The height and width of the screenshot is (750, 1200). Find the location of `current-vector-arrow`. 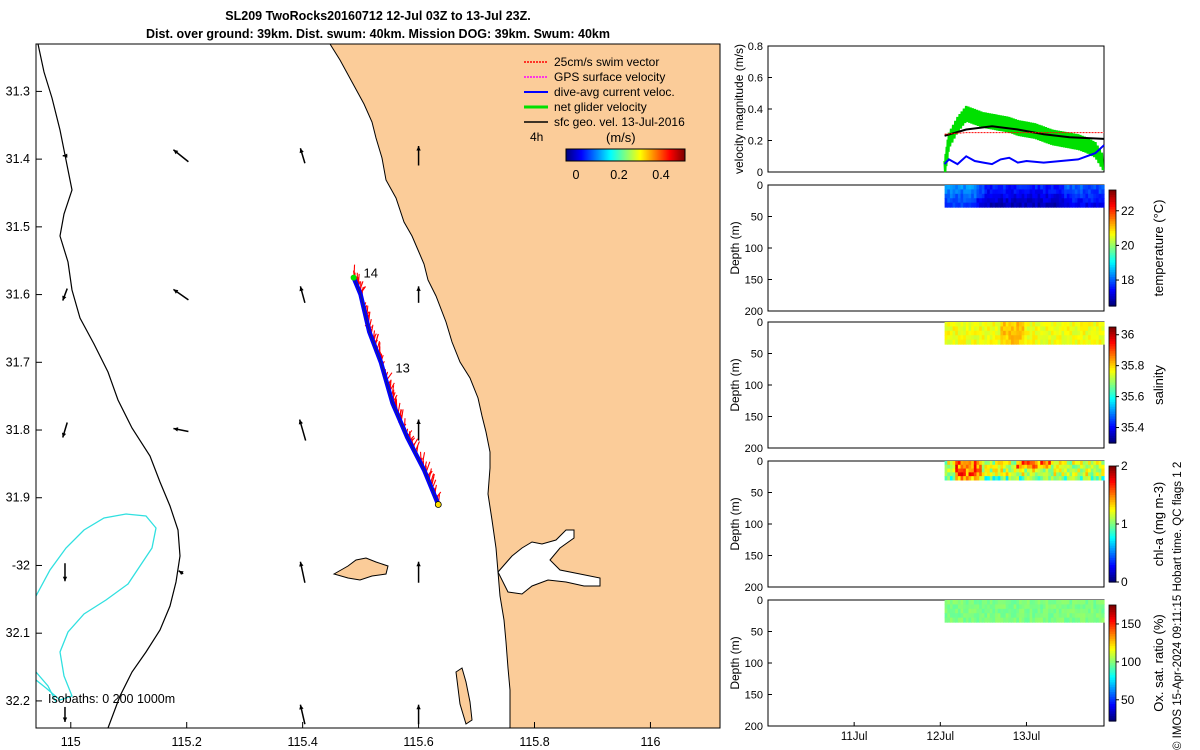

current-vector-arrow is located at coordinates (418, 572).